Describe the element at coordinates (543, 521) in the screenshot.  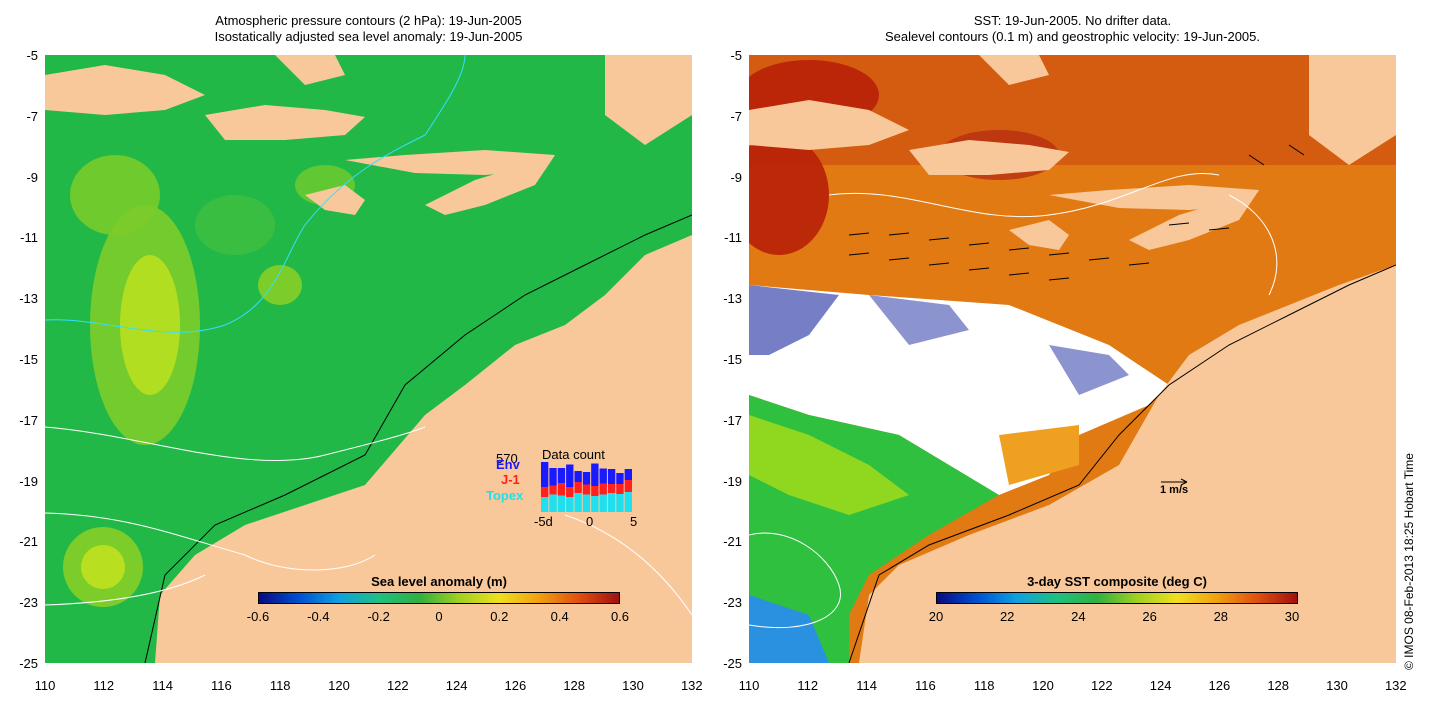
I see `inset-xtick-start: -5d` at that location.